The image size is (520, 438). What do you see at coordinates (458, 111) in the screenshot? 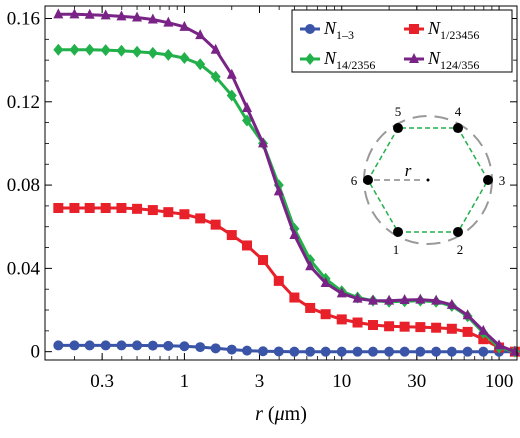
I see `inset-site-label: 4` at bounding box center [458, 111].